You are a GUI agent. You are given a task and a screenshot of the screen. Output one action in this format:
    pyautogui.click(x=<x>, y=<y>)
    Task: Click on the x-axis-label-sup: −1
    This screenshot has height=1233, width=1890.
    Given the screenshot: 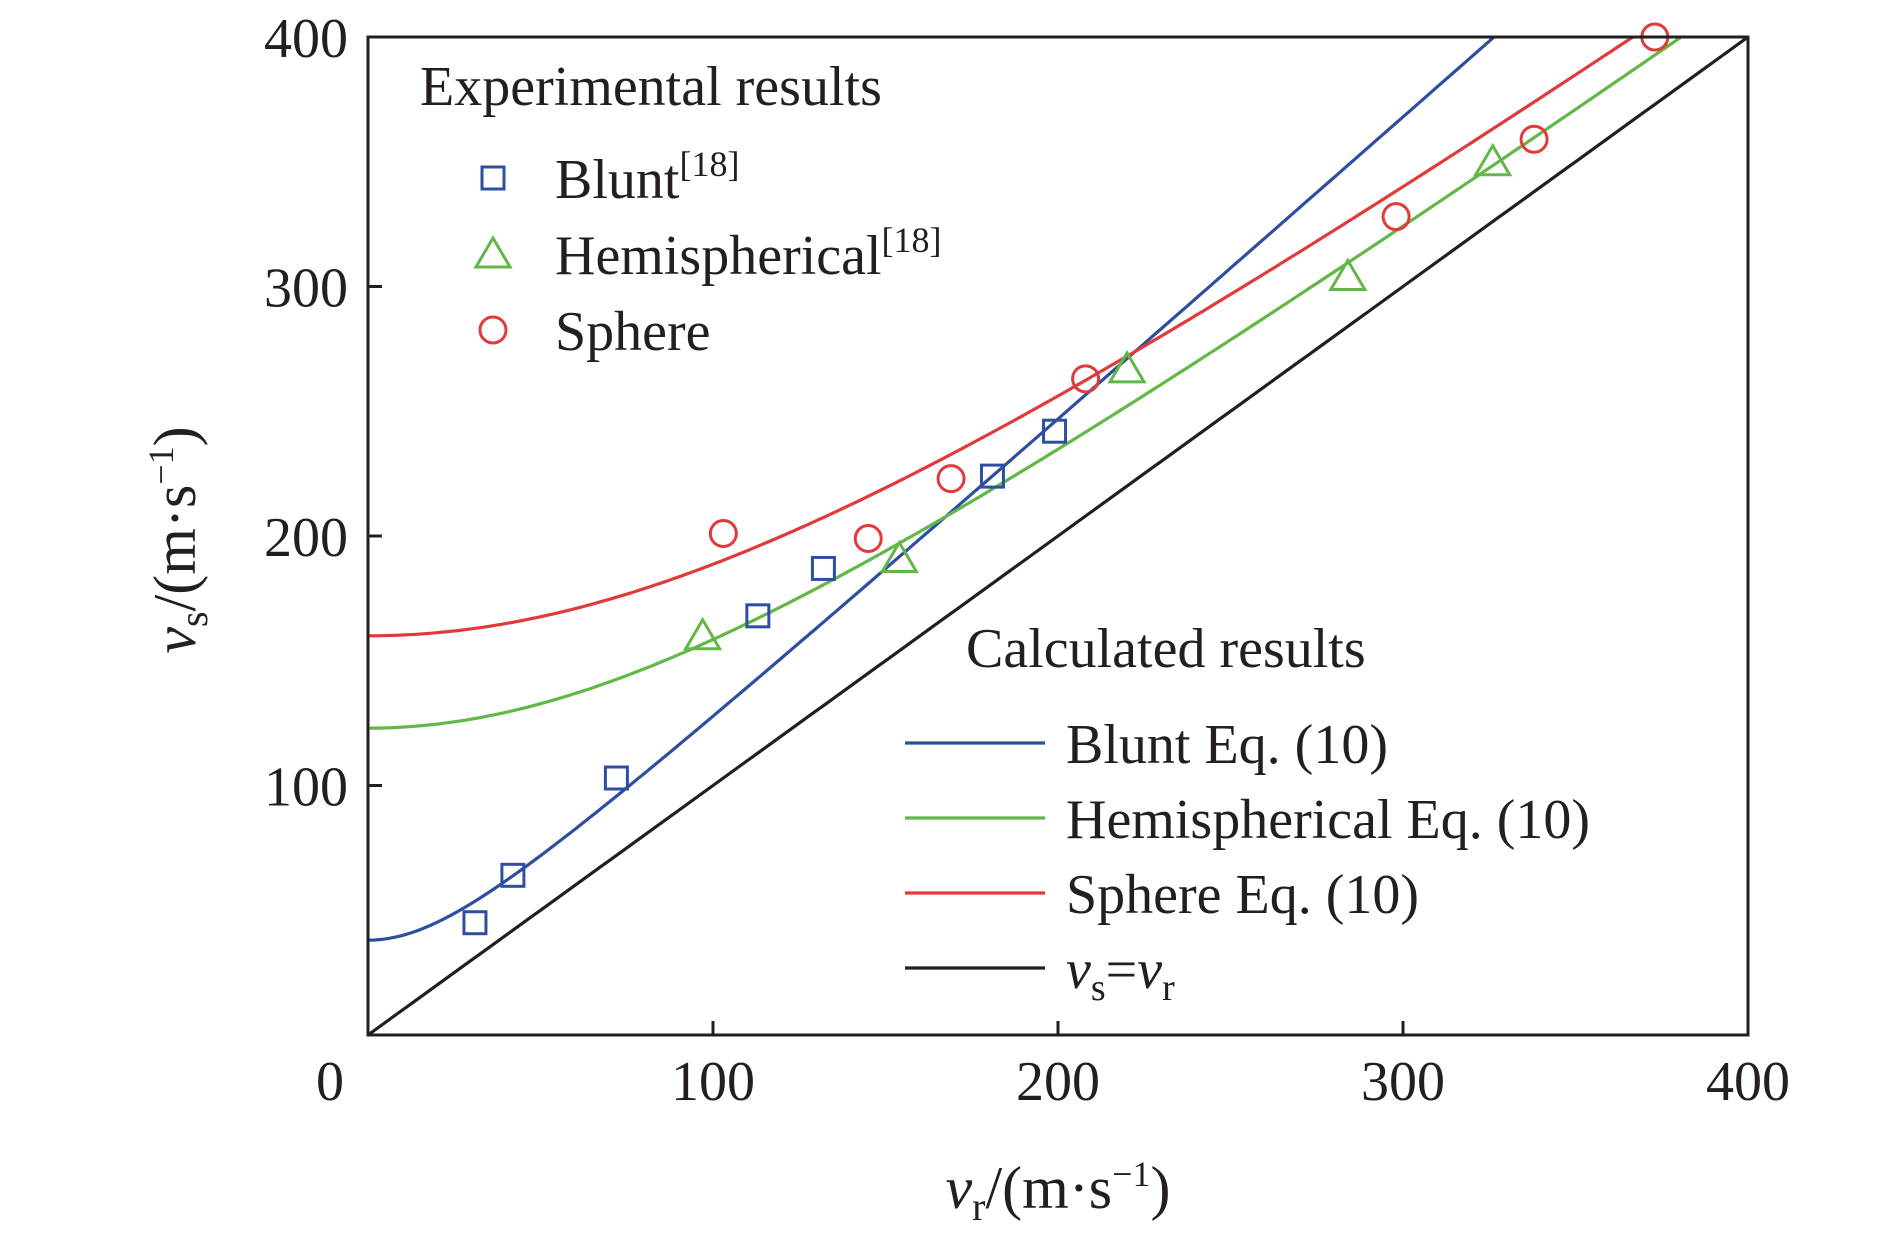 What is the action you would take?
    pyautogui.click(x=1131, y=1174)
    